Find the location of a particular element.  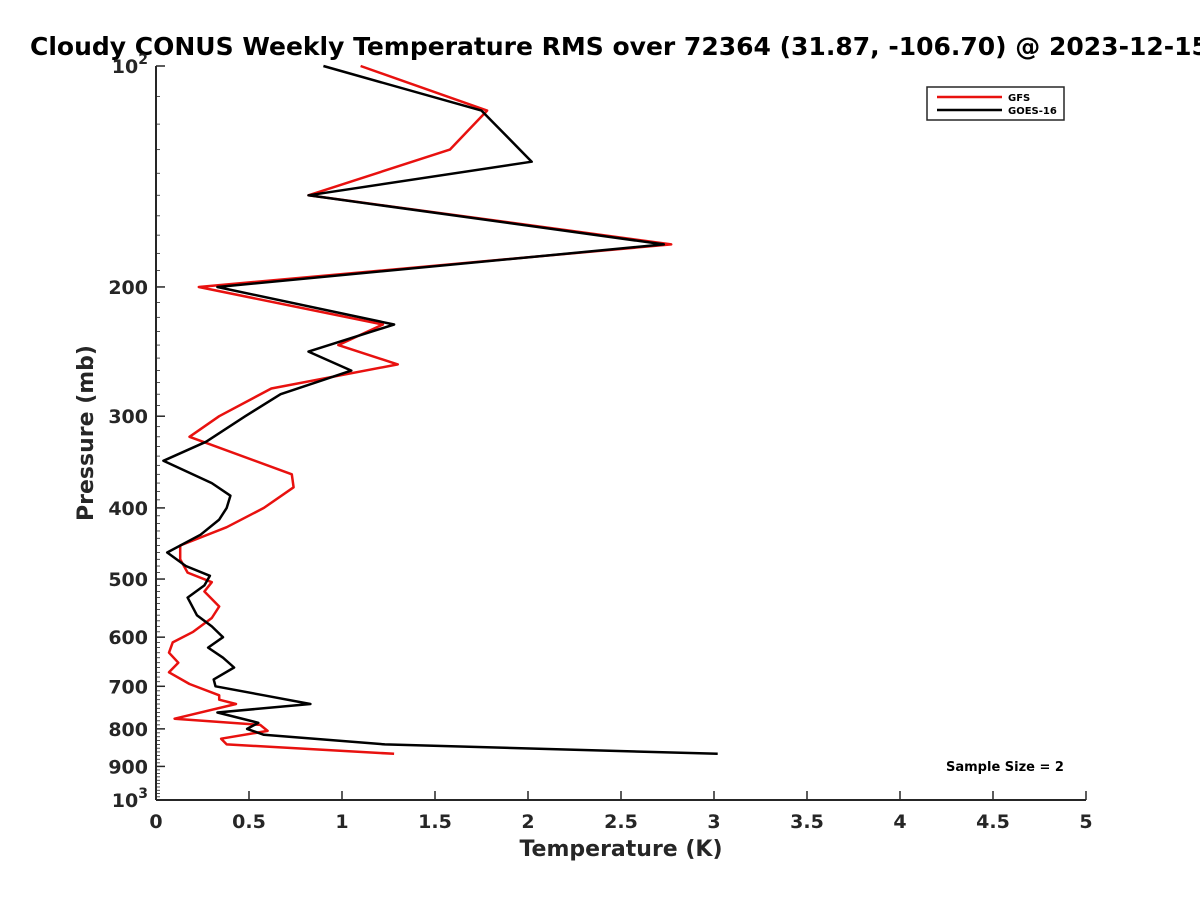

y-tick-label: 400 is located at coordinates (128, 509).